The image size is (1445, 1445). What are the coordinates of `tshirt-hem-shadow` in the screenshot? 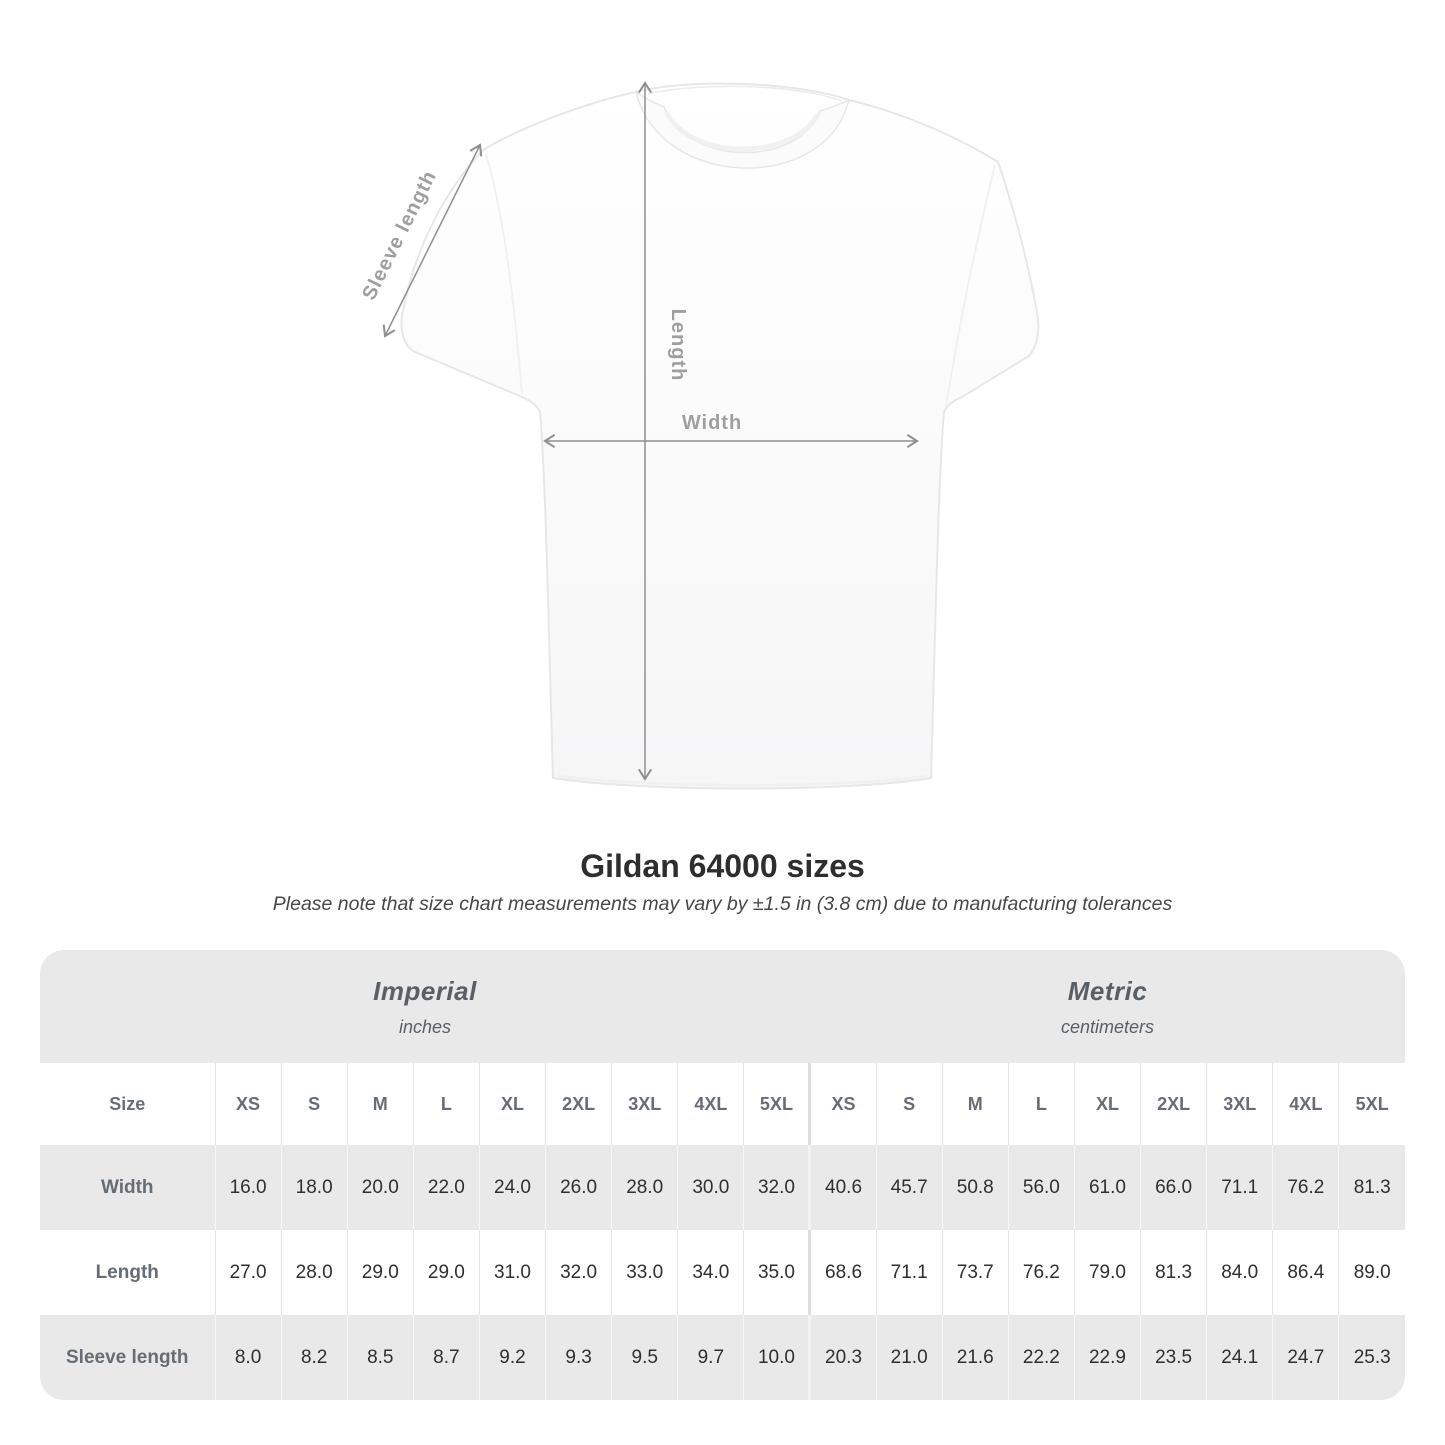 It's located at (742, 780).